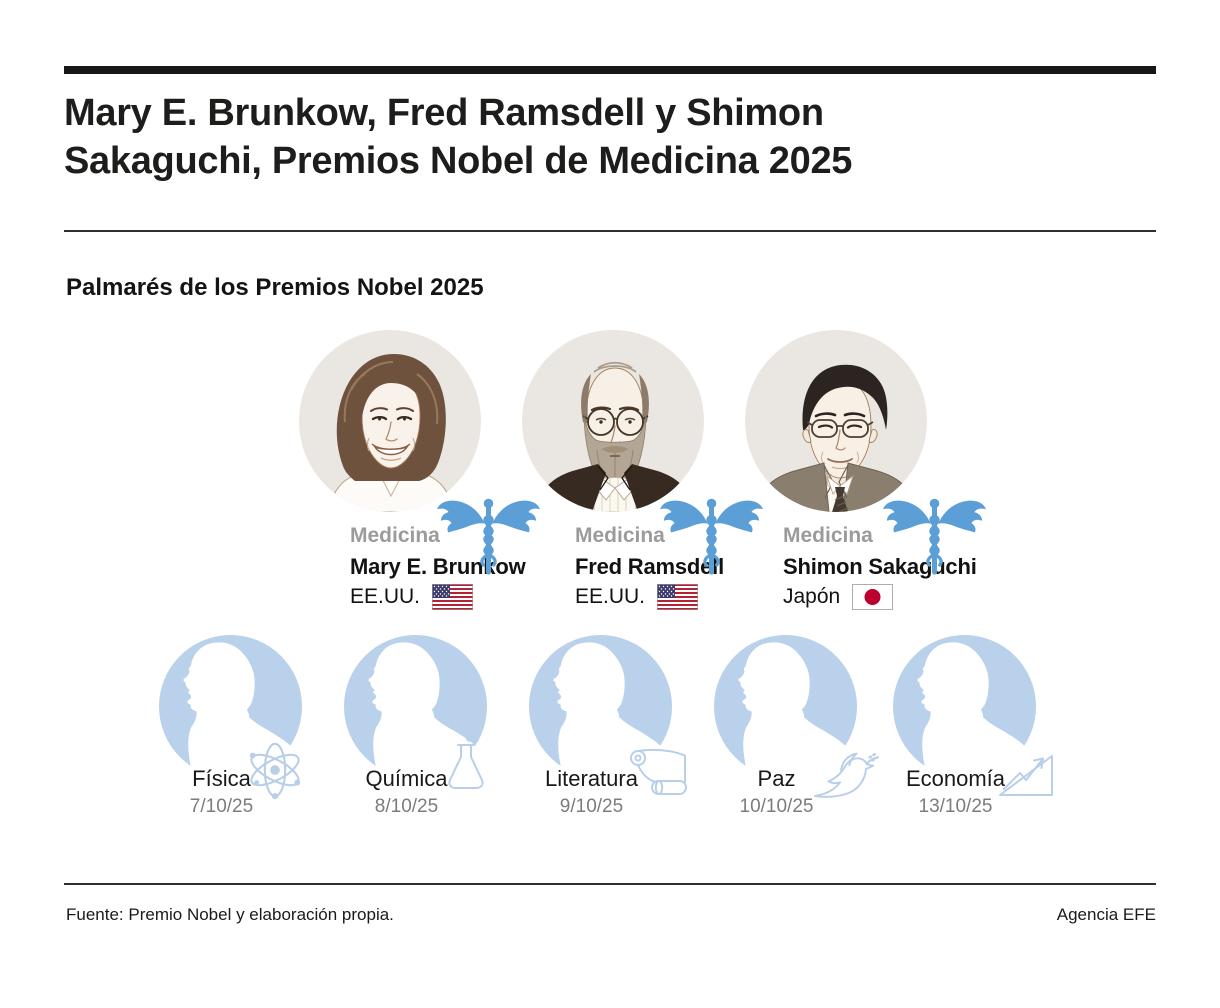  What do you see at coordinates (406, 806) in the screenshot?
I see `prize-date: 8/10/25` at bounding box center [406, 806].